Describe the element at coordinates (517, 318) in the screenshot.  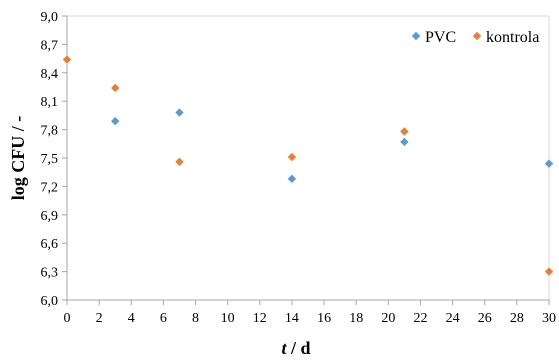
I see `x-tick-label: 28` at that location.